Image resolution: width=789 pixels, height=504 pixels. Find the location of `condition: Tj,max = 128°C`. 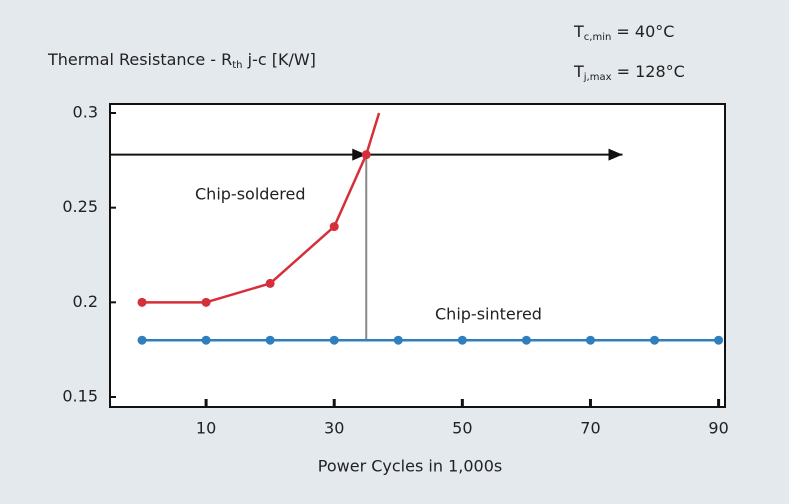

condition: Tj,max = 128°C is located at coordinates (629, 73).